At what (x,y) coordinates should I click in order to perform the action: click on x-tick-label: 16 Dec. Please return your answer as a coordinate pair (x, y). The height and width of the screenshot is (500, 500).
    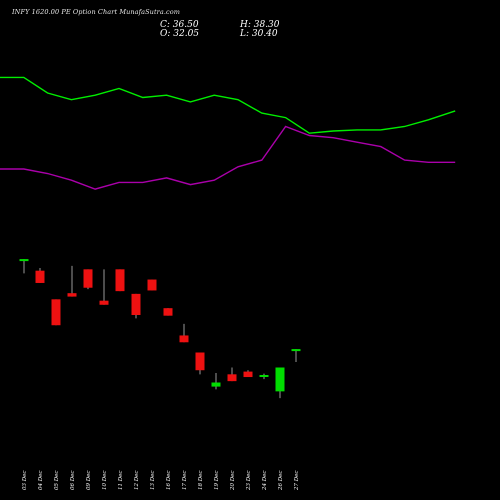
    Looking at the image, I should click on (169, 481).